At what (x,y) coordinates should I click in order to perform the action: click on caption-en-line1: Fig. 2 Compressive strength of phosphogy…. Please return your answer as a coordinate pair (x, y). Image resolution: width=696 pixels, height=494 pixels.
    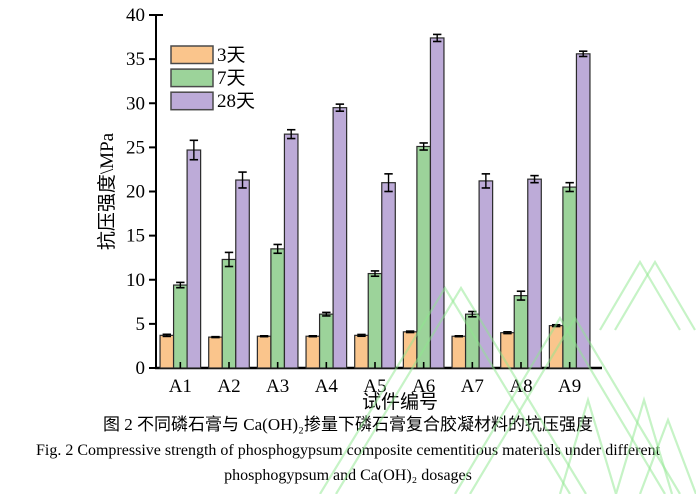
    Looking at the image, I should click on (348, 450).